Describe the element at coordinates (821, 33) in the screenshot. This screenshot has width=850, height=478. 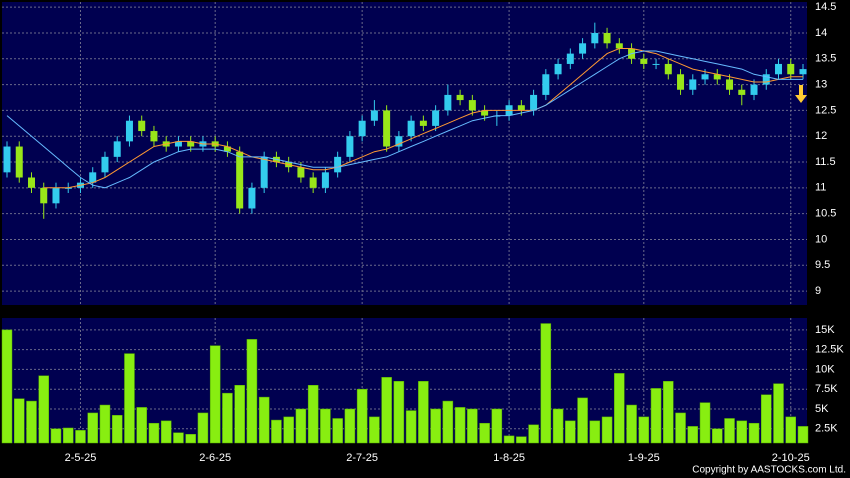
I see `y-tick-label: 14` at that location.